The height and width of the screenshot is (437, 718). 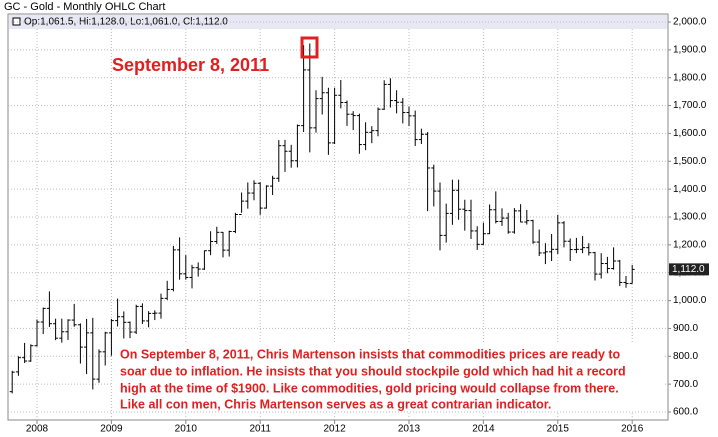 I want to click on y-tick-label: 1,500.0, so click(x=690, y=161).